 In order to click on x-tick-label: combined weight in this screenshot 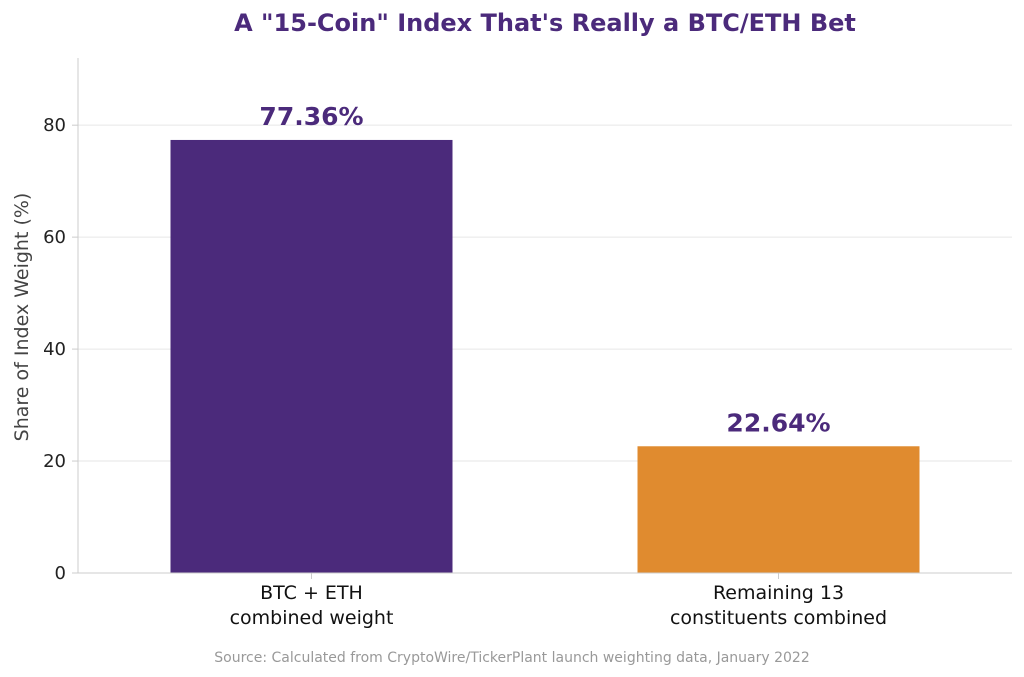, I will do `click(312, 618)`.